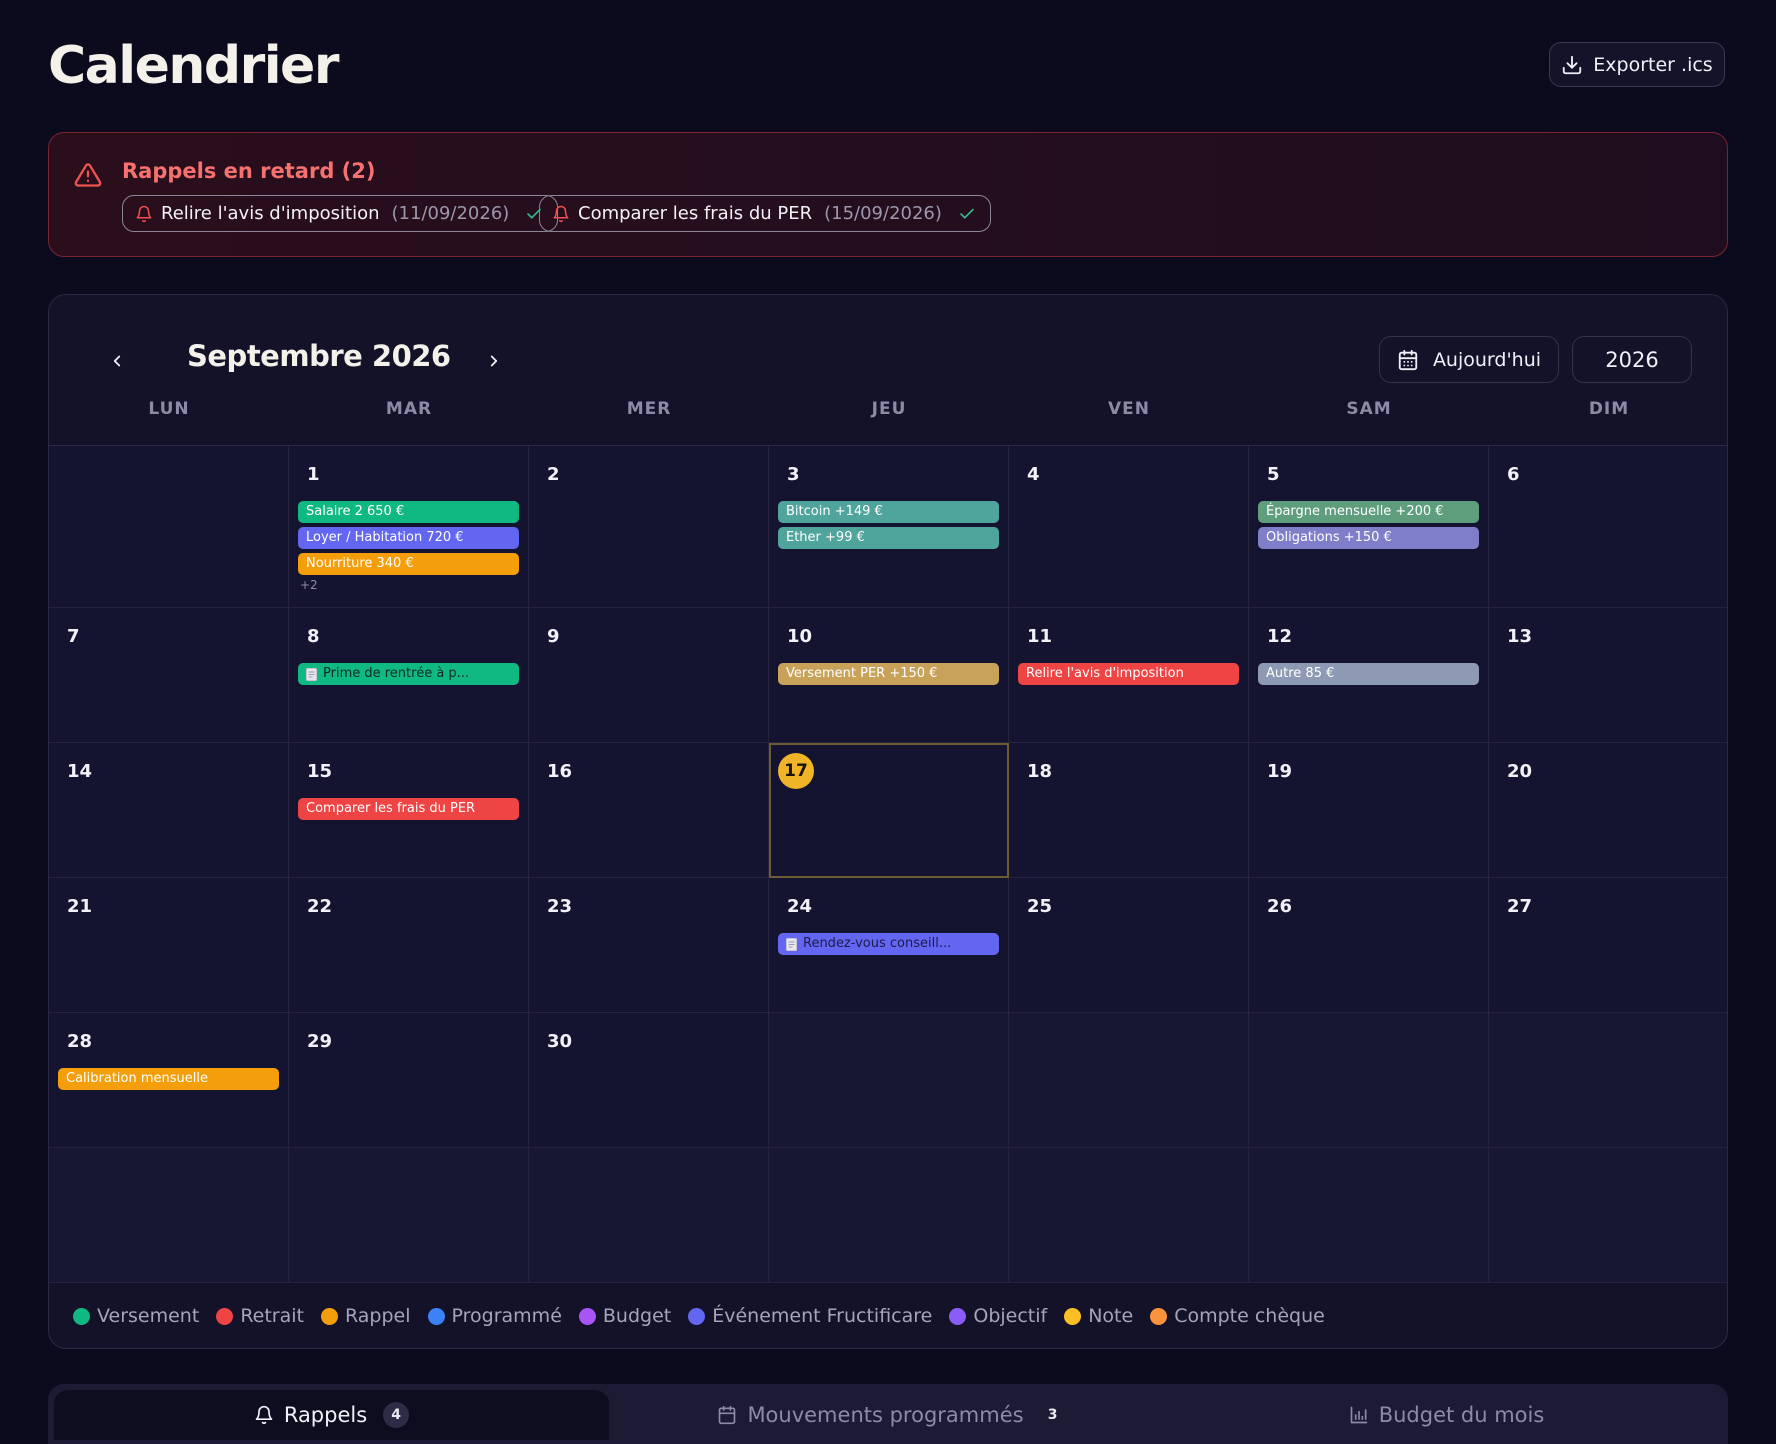 This screenshot has width=1776, height=1444. I want to click on day-cell: 19, so click(1369, 810).